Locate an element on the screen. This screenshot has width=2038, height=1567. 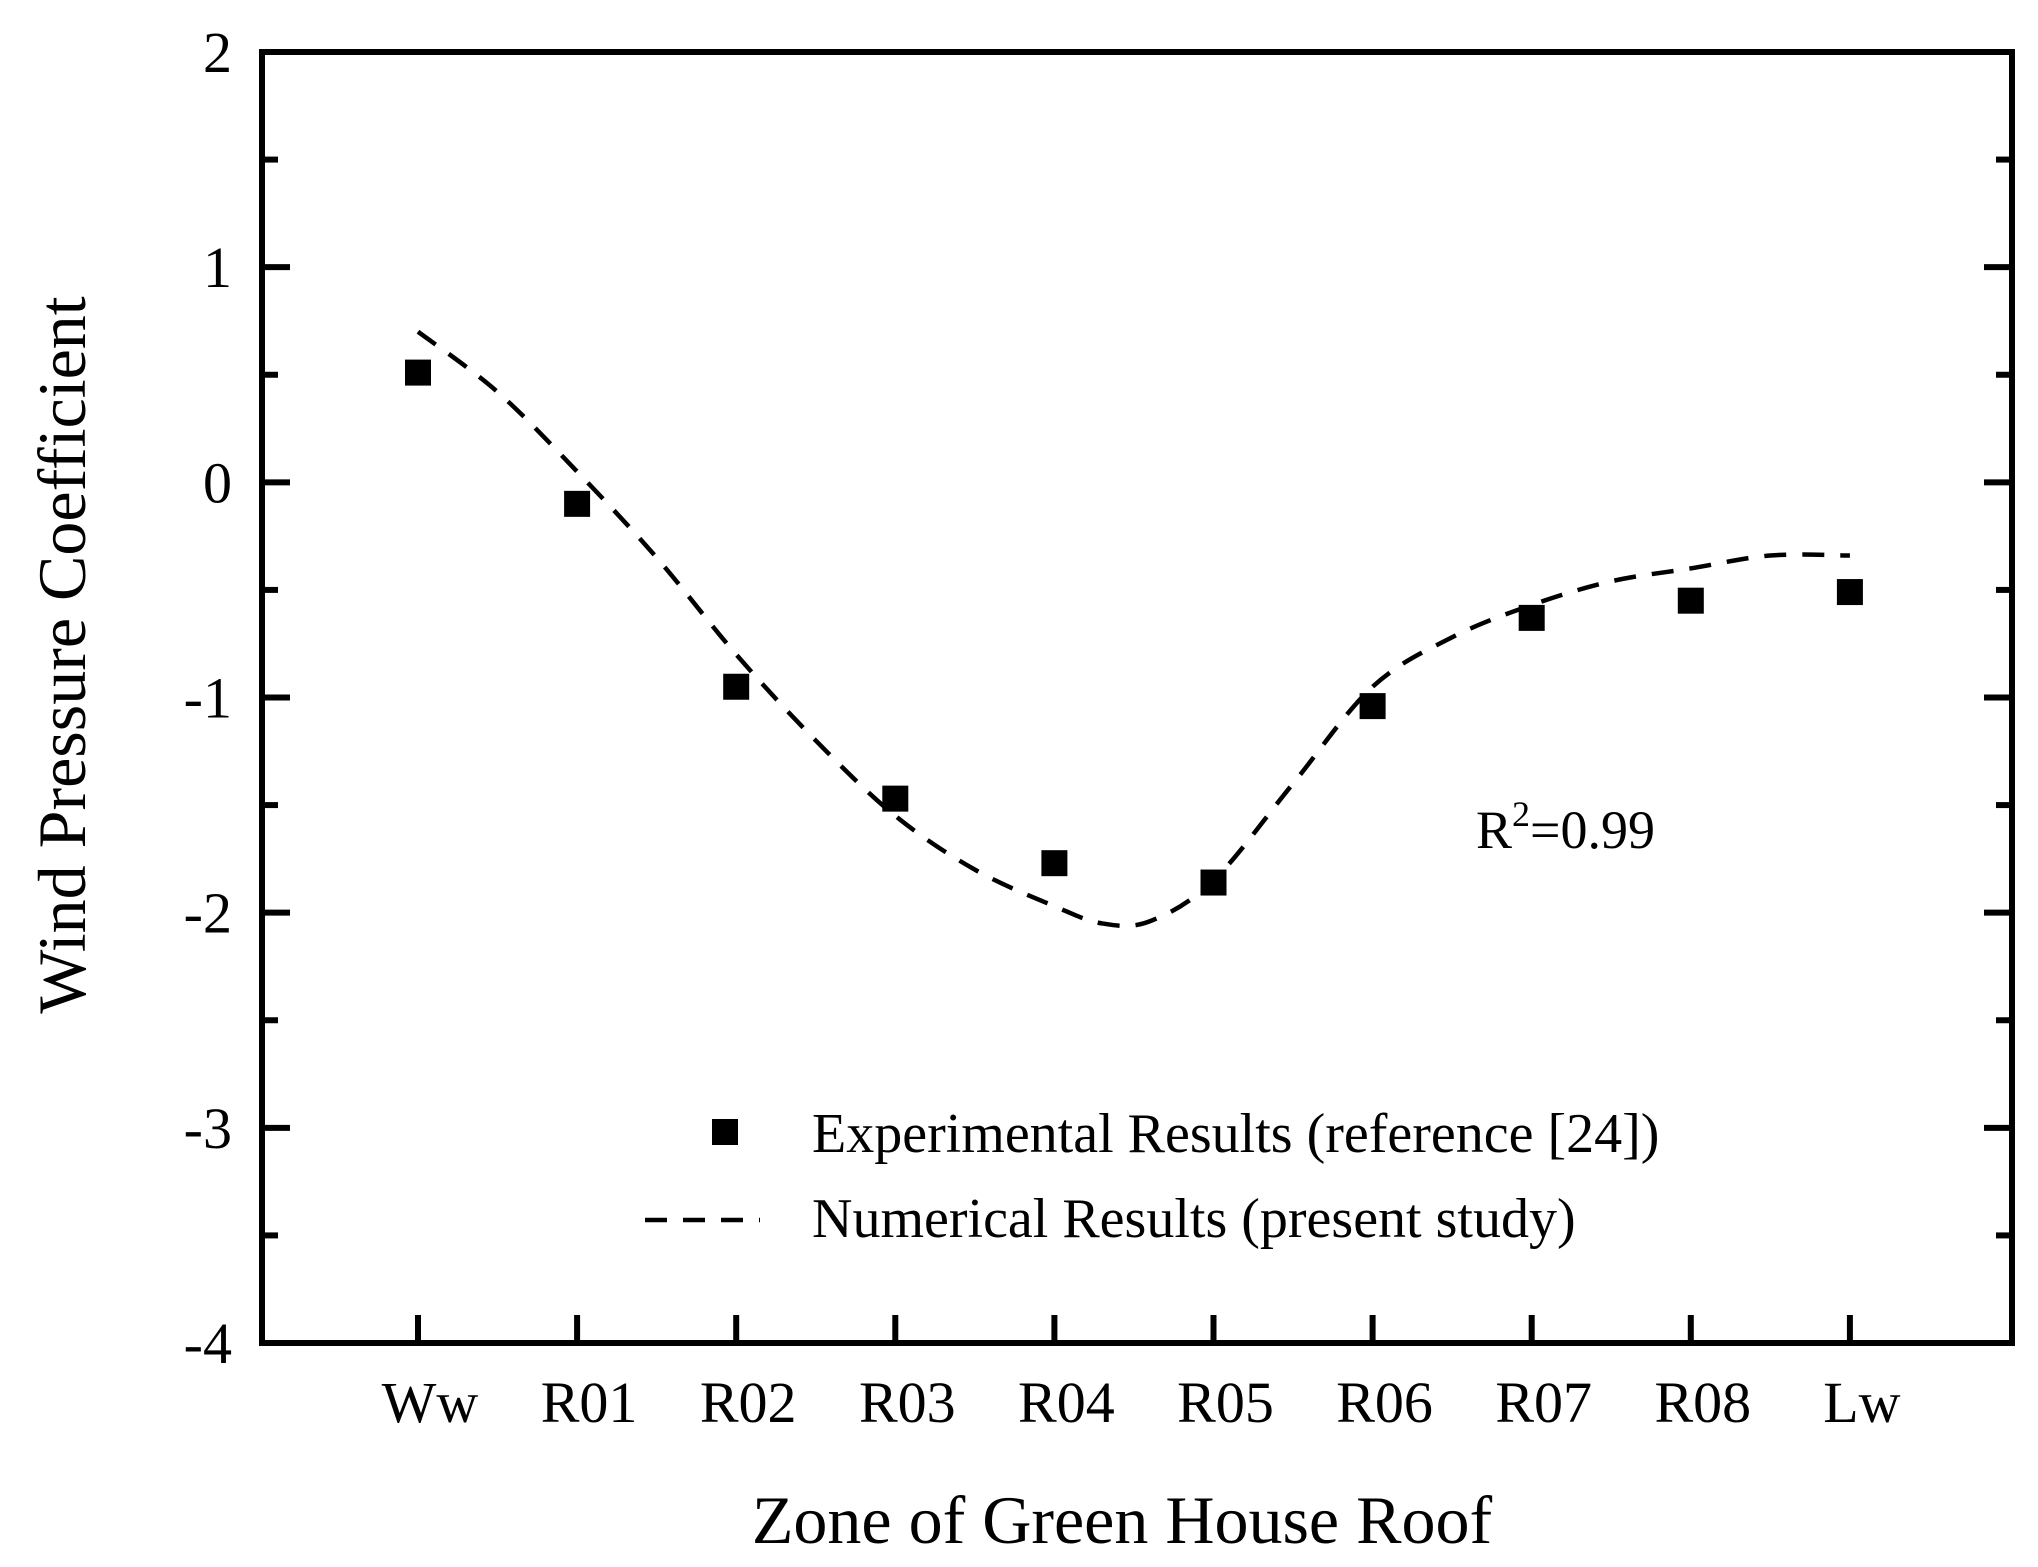
y-tick-label: -2 is located at coordinates (208, 913).